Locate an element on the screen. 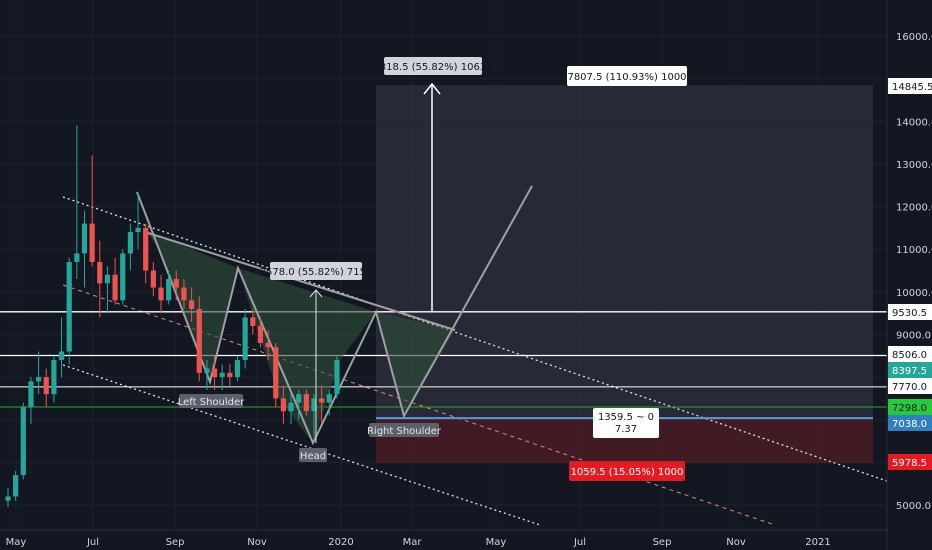 The width and height of the screenshot is (932, 550). left-shoulder-label-bg is located at coordinates (211, 401).